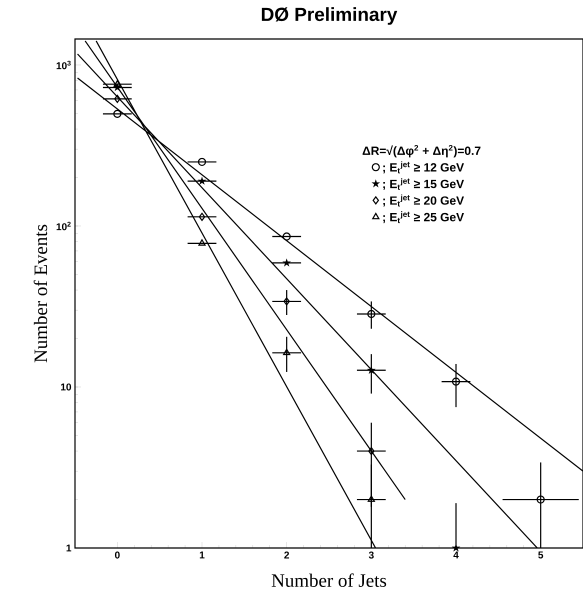 This screenshot has width=583, height=614. Describe the element at coordinates (371, 555) in the screenshot. I see `x-tick-label: 3` at that location.